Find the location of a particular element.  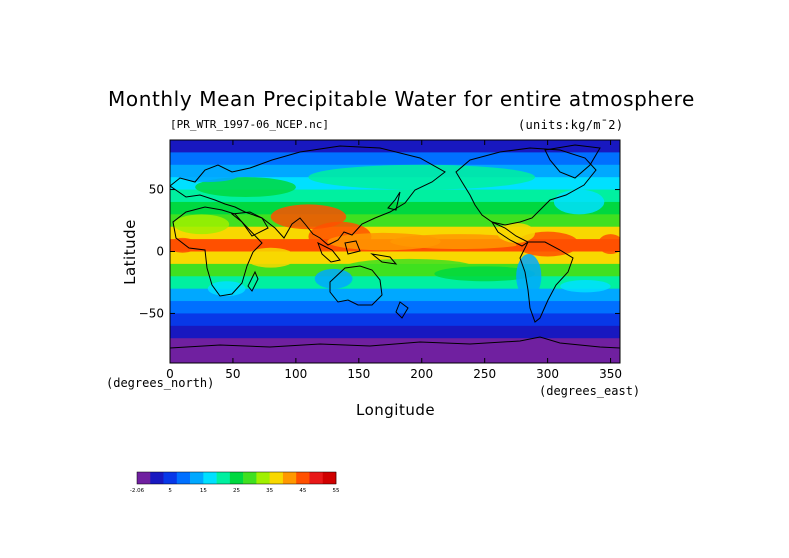

colorbar-label: 25 is located at coordinates (236, 491).